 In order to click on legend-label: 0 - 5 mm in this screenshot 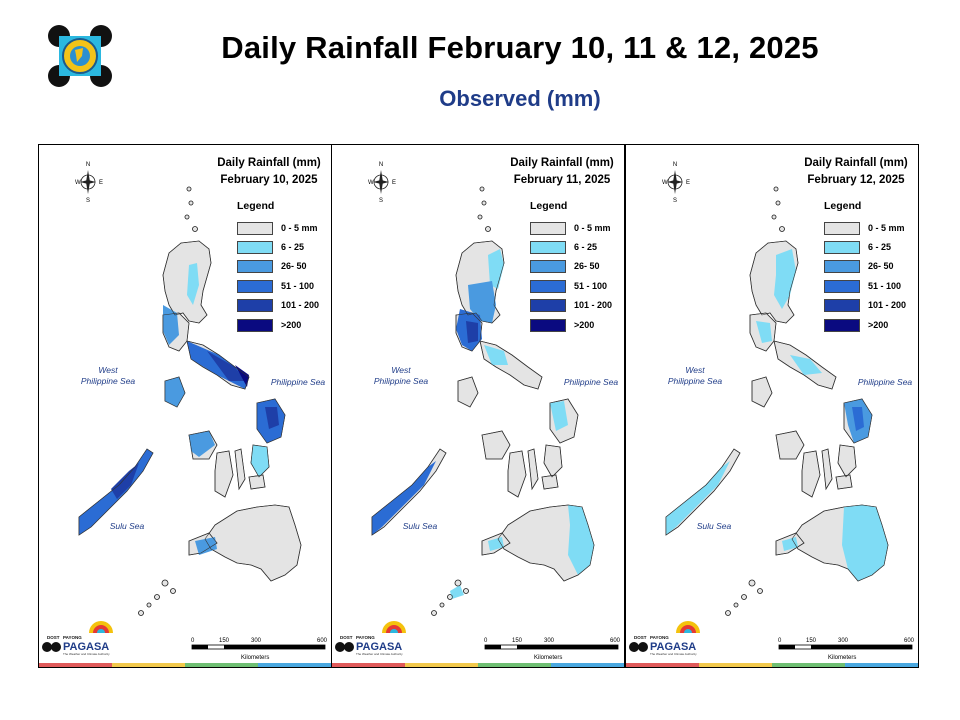, I will do `click(886, 228)`.